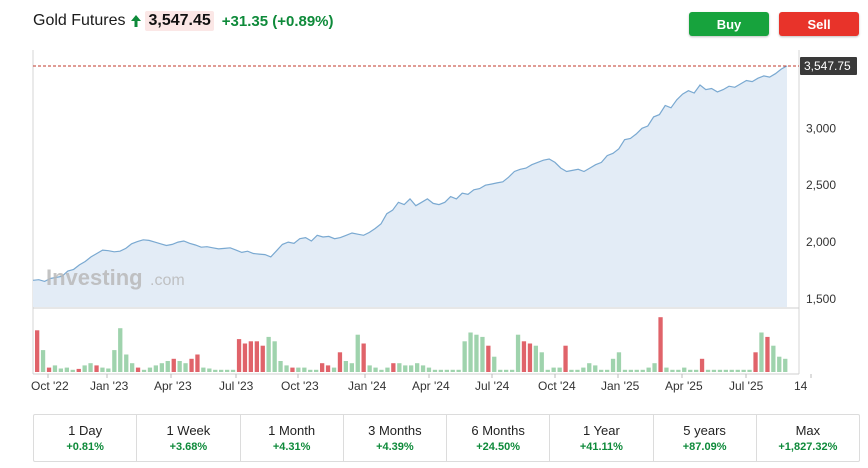 The width and height of the screenshot is (868, 468). Describe the element at coordinates (684, 386) in the screenshot. I see `x-tick-label: Apr '25` at that location.